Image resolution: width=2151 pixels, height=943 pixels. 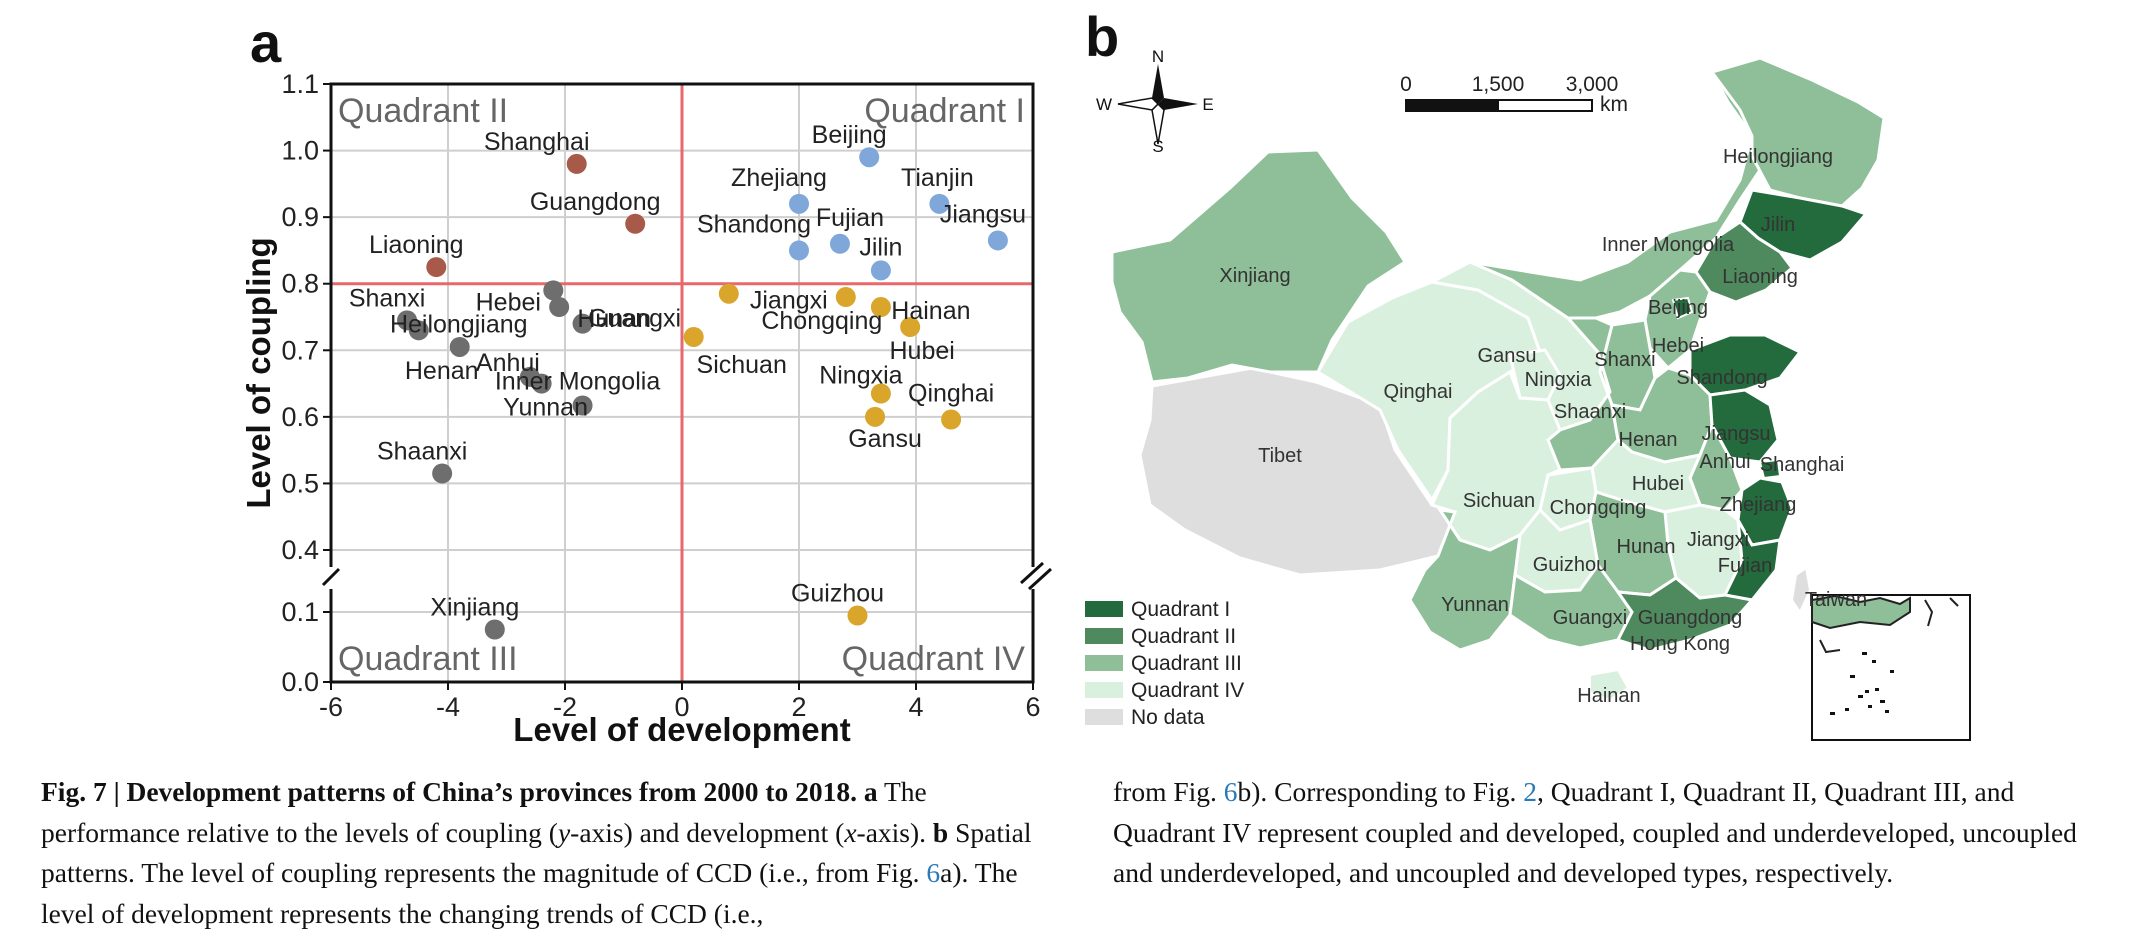 What do you see at coordinates (300, 217) in the screenshot?
I see `y-tick-label: 0.9` at bounding box center [300, 217].